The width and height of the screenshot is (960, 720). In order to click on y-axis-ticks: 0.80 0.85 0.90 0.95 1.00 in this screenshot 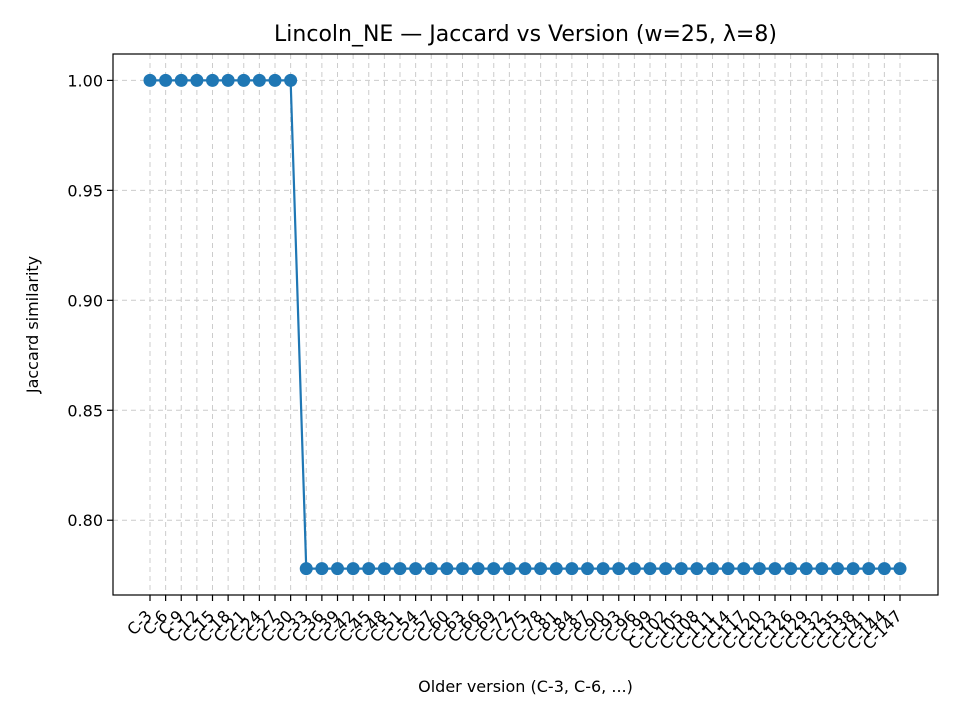, I will do `click(90, 300)`.